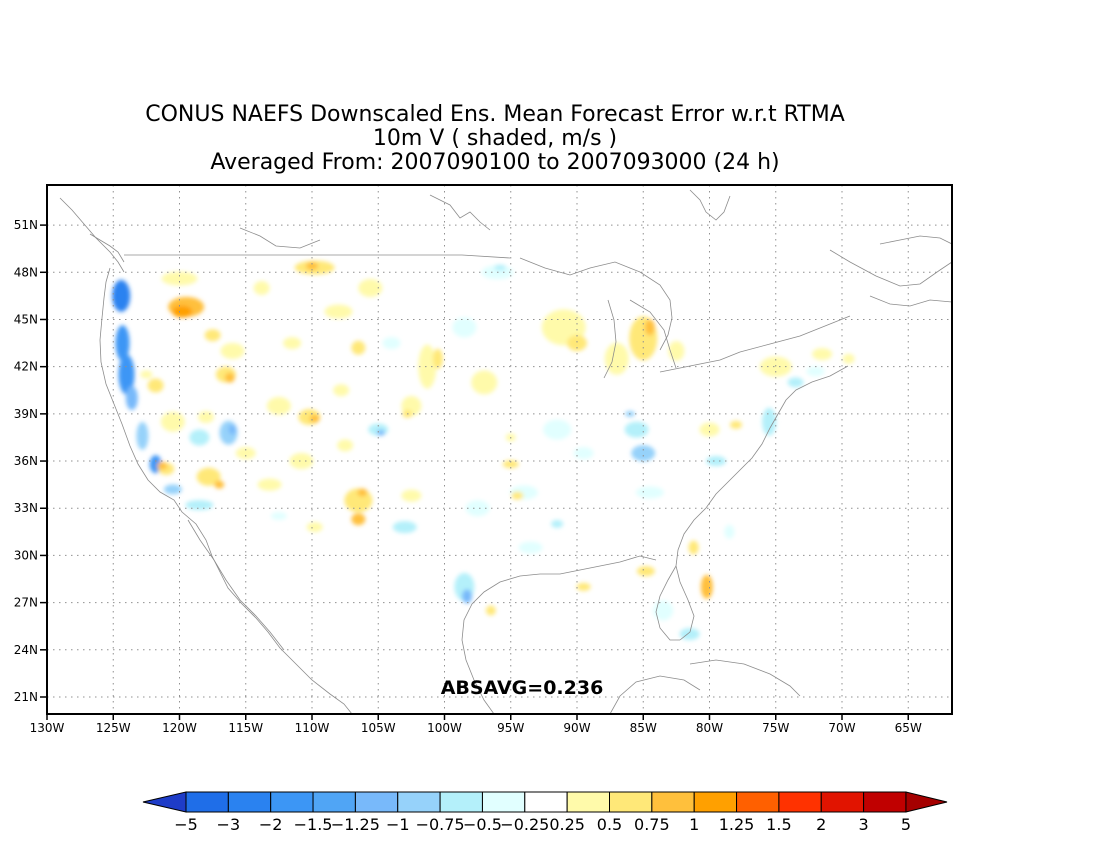 The image size is (1100, 850). What do you see at coordinates (910, 301) in the screenshot?
I see `nova-scotia` at bounding box center [910, 301].